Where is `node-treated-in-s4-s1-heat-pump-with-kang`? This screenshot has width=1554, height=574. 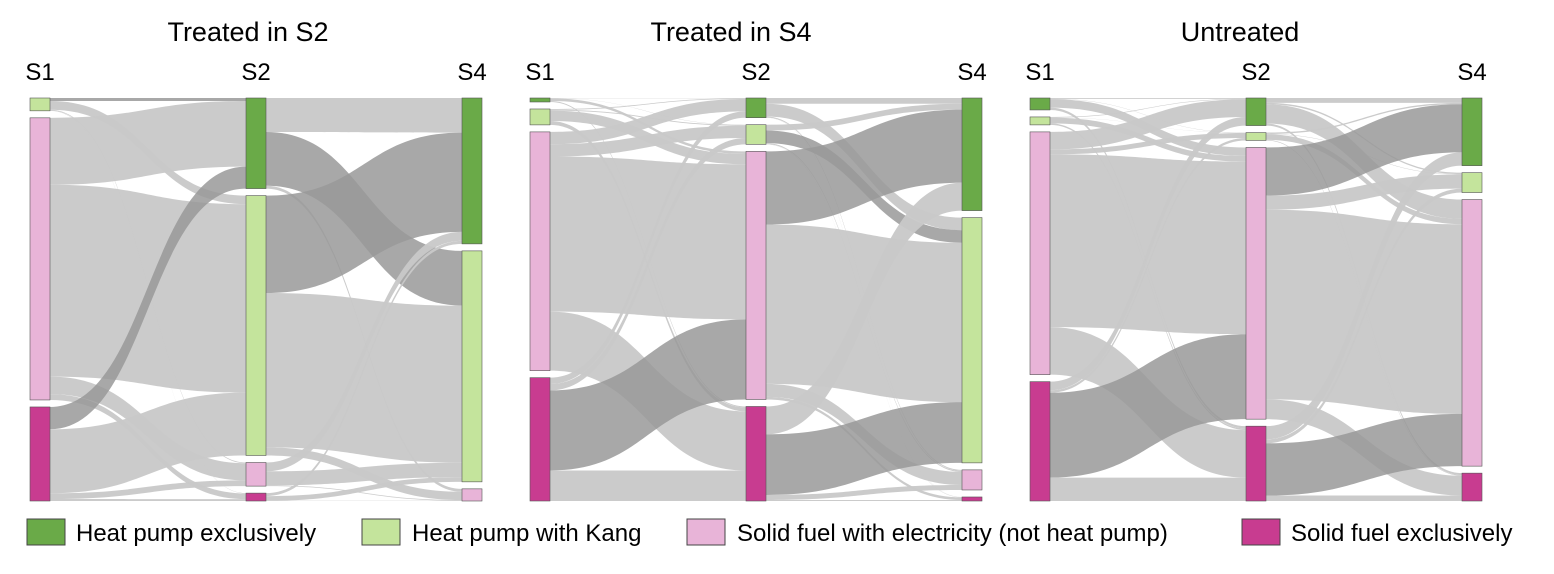
node-treated-in-s4-s1-heat-pump-with-kang is located at coordinates (540, 117).